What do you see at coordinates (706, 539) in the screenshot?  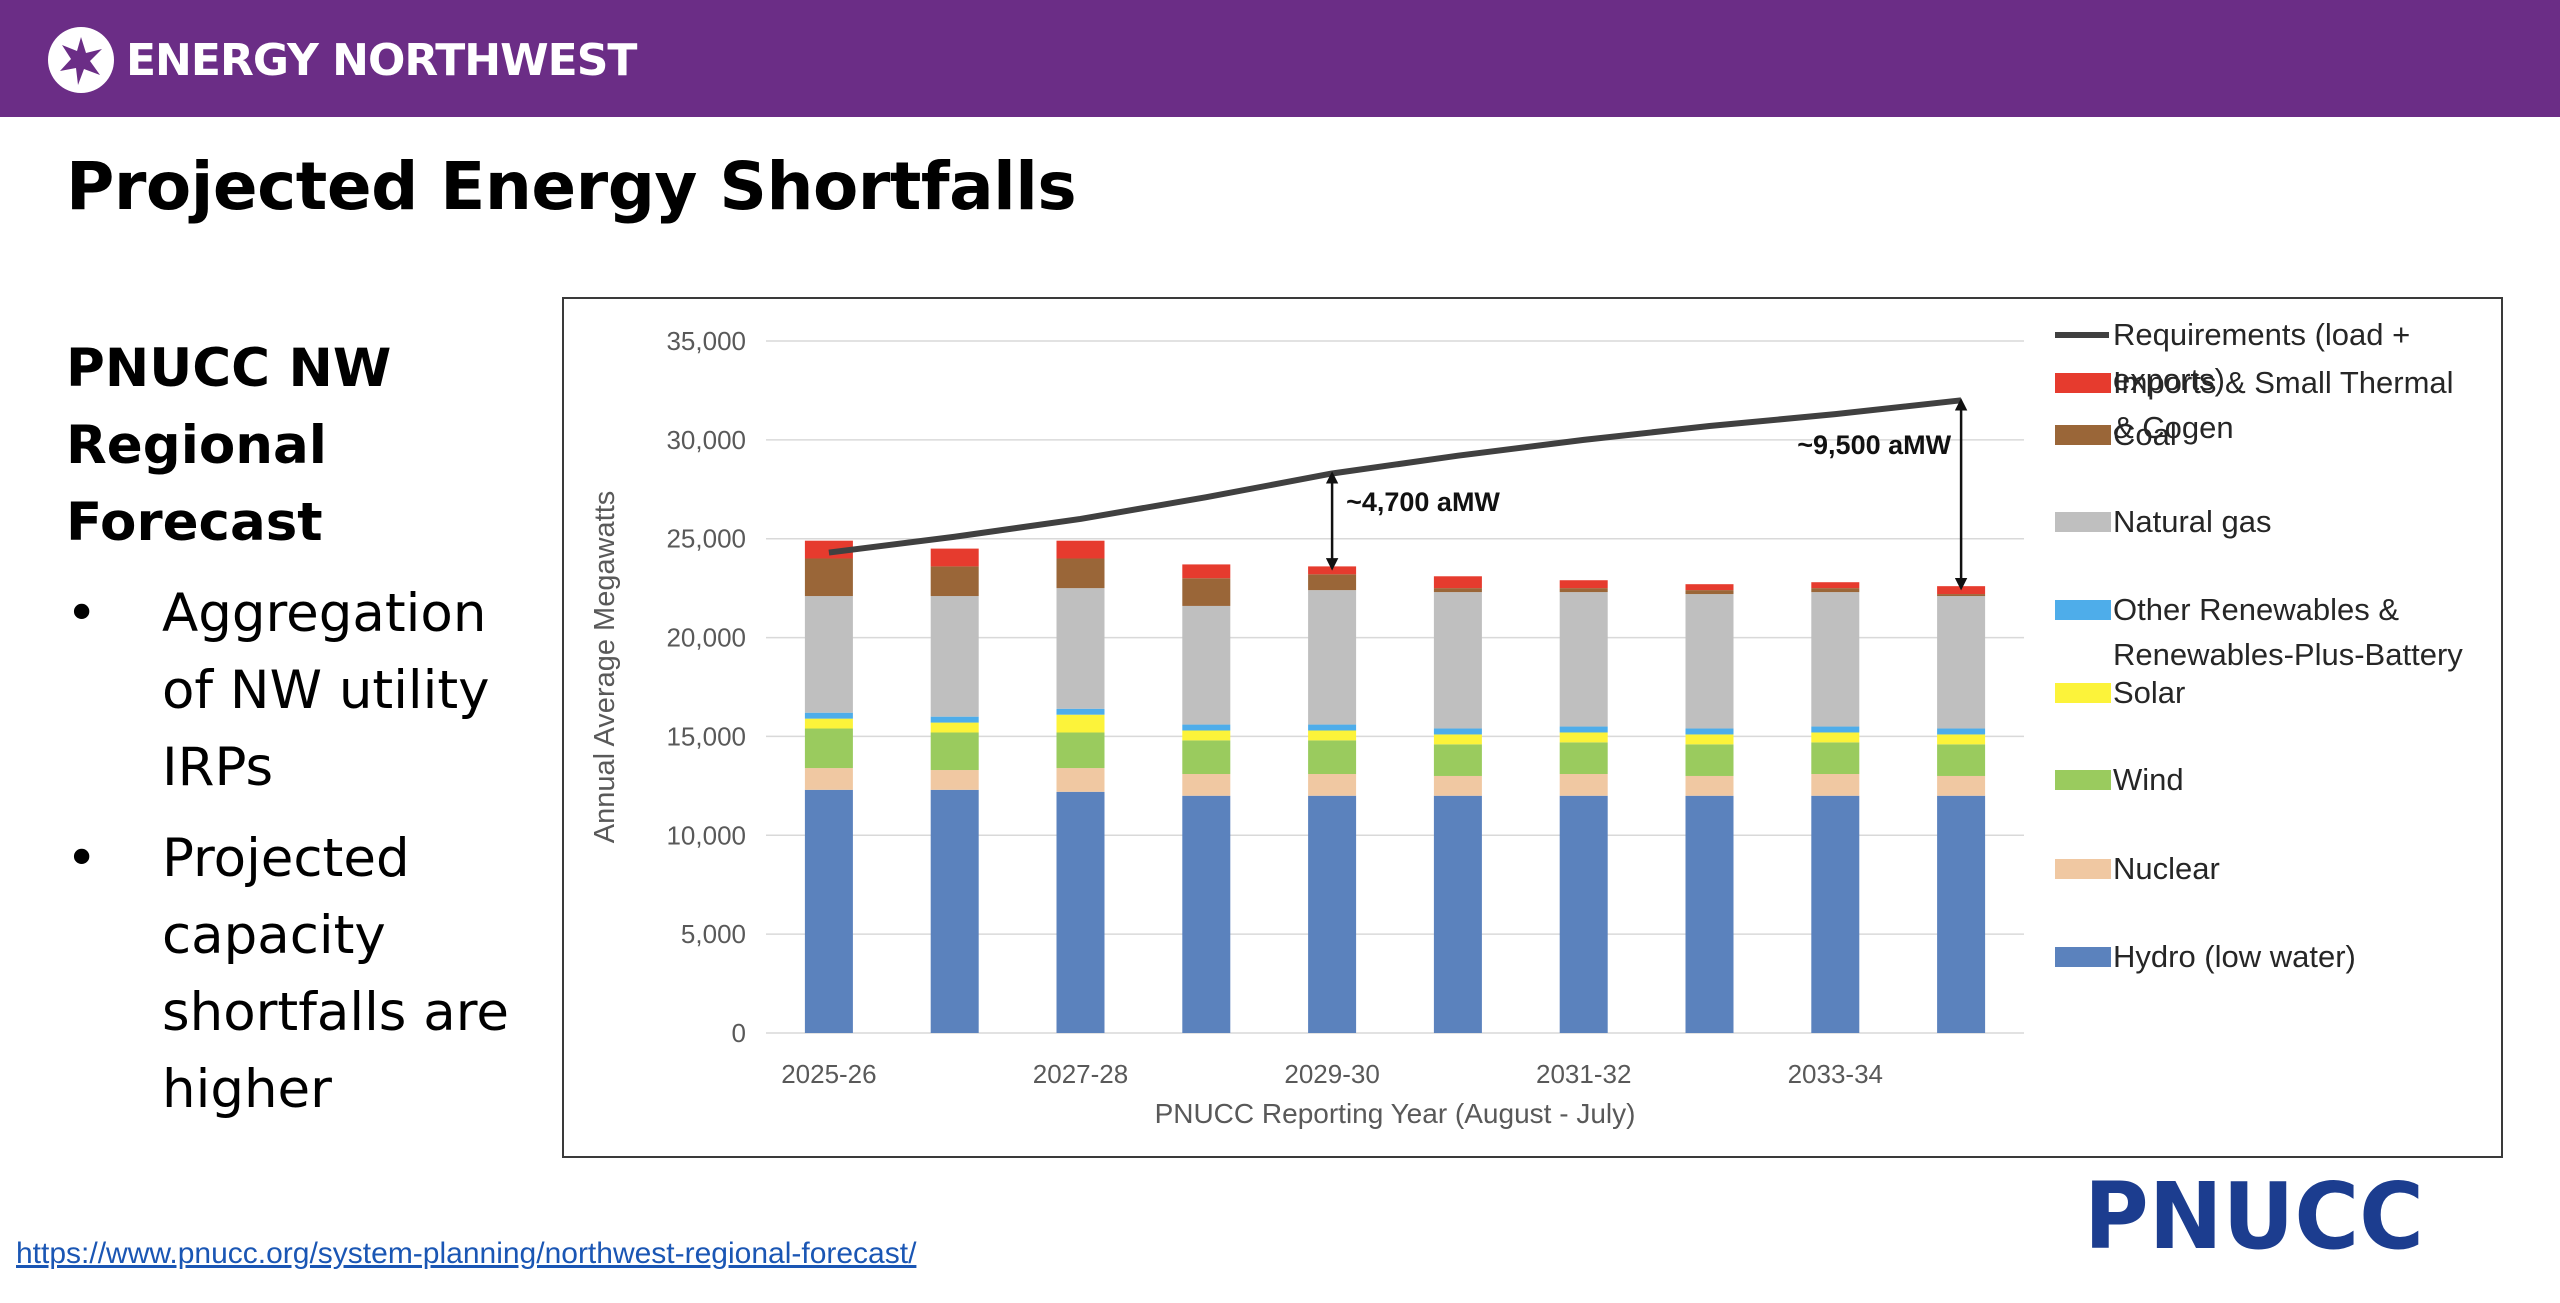 I see `y-tick-label: 25,000` at bounding box center [706, 539].